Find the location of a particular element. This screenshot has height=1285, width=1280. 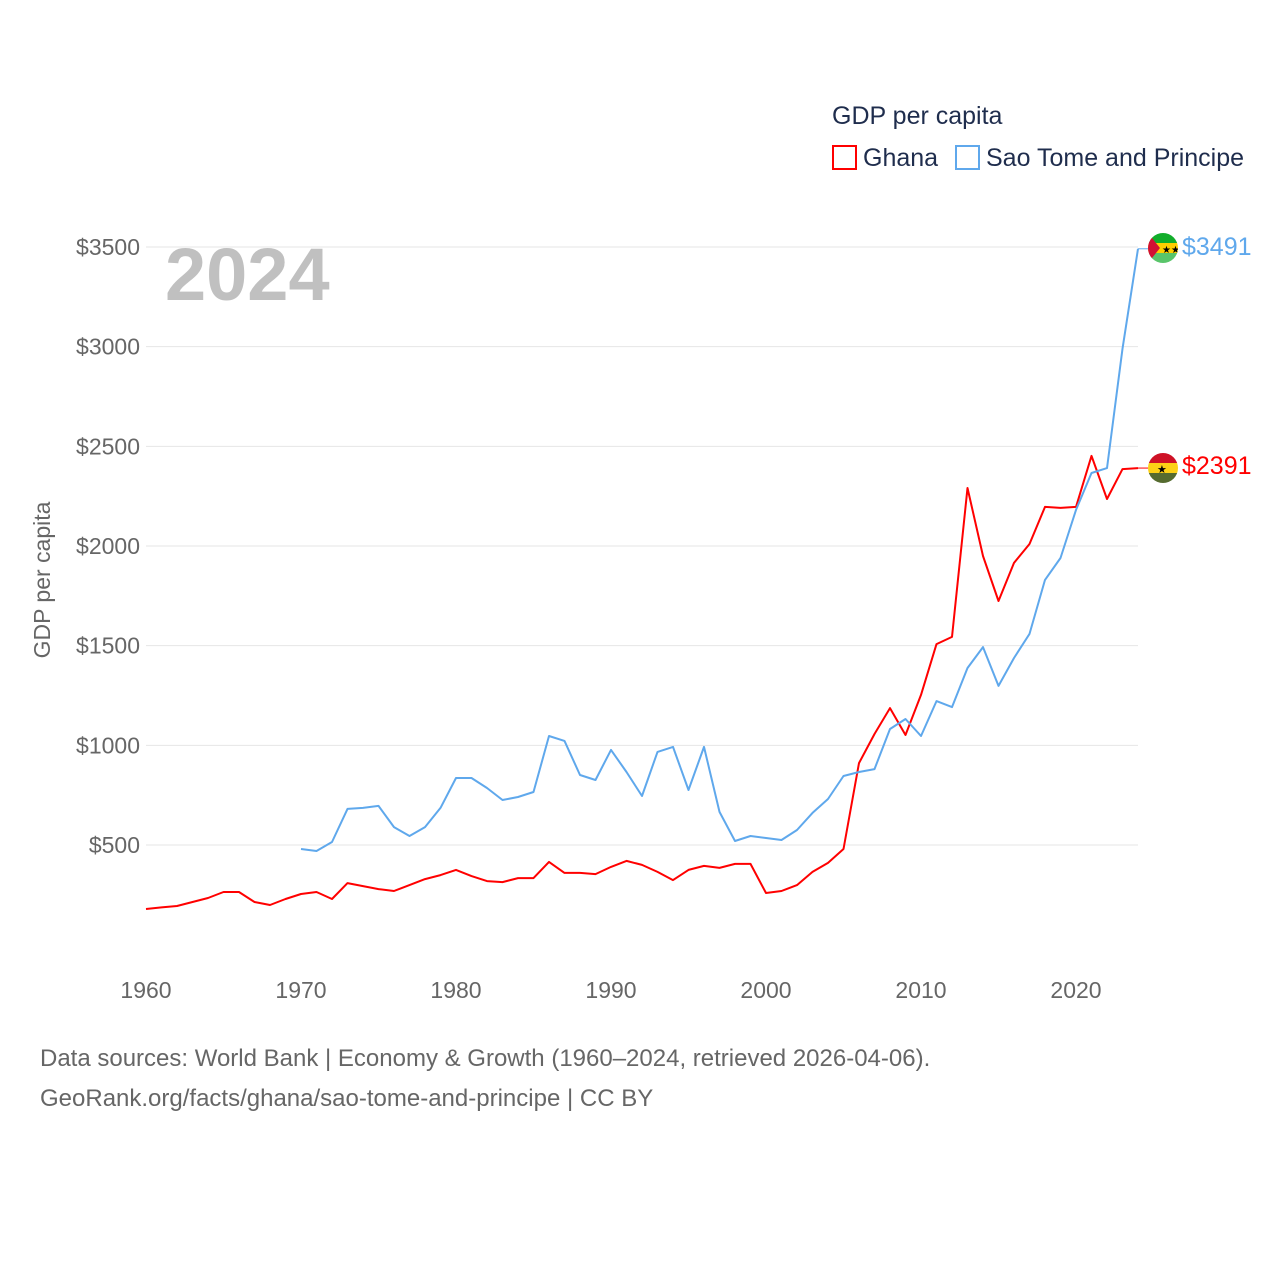

x-tick-label: 2010 is located at coordinates (920, 990).